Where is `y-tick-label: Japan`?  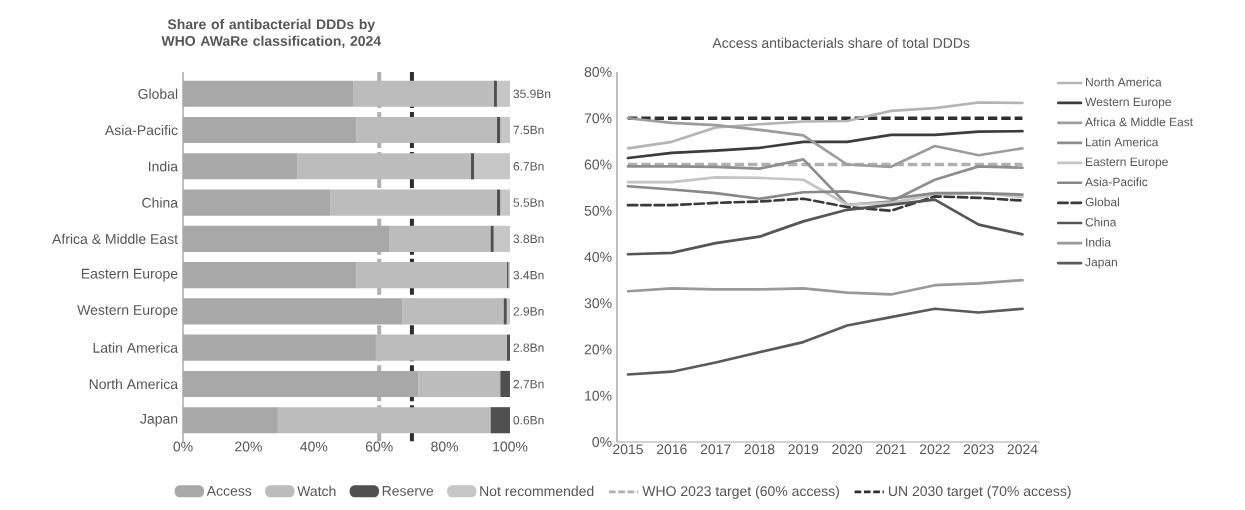
y-tick-label: Japan is located at coordinates (159, 420).